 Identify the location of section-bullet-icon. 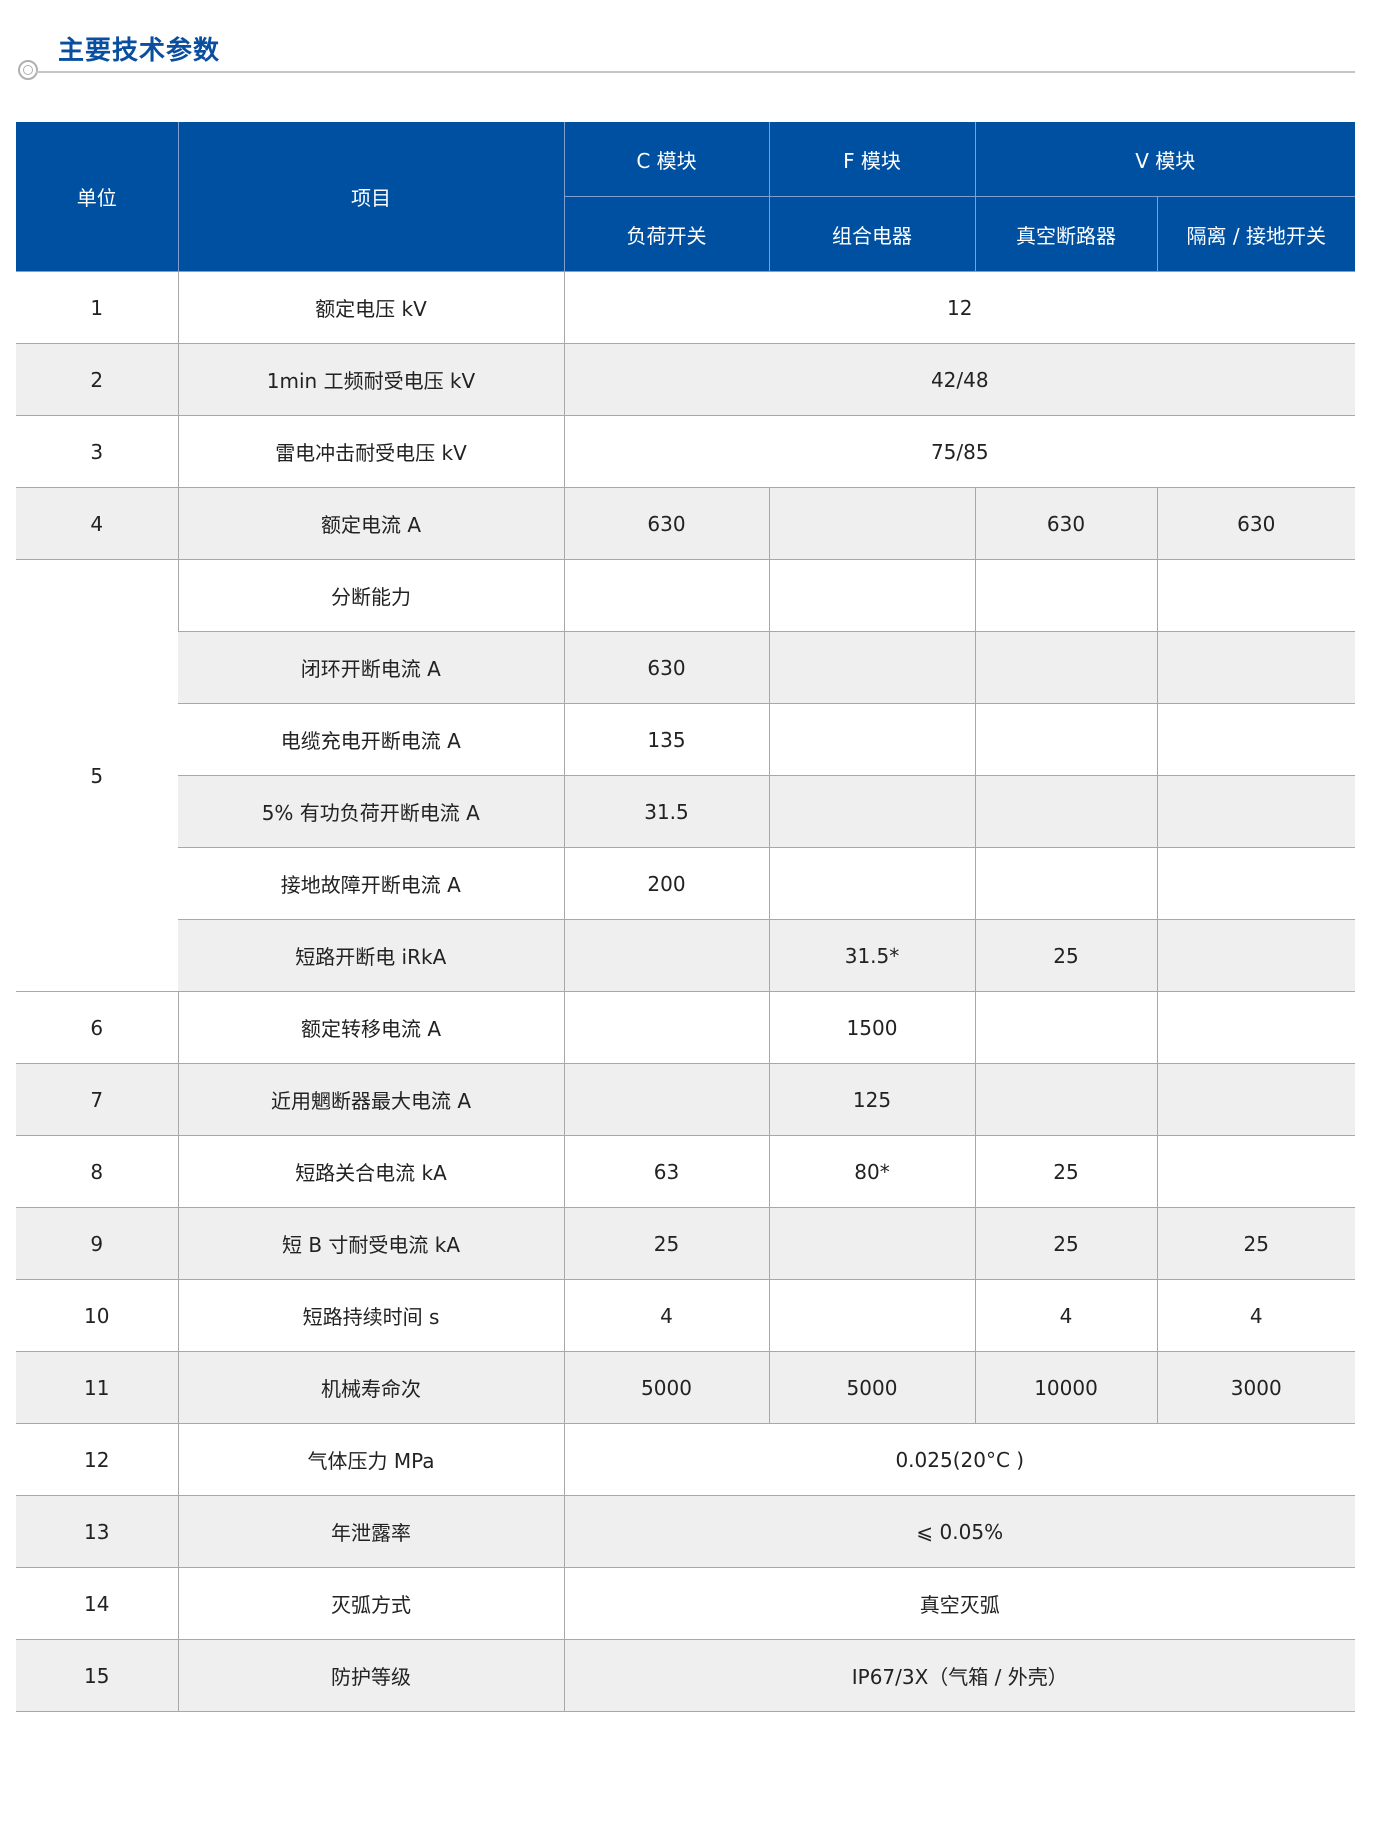
(28, 70).